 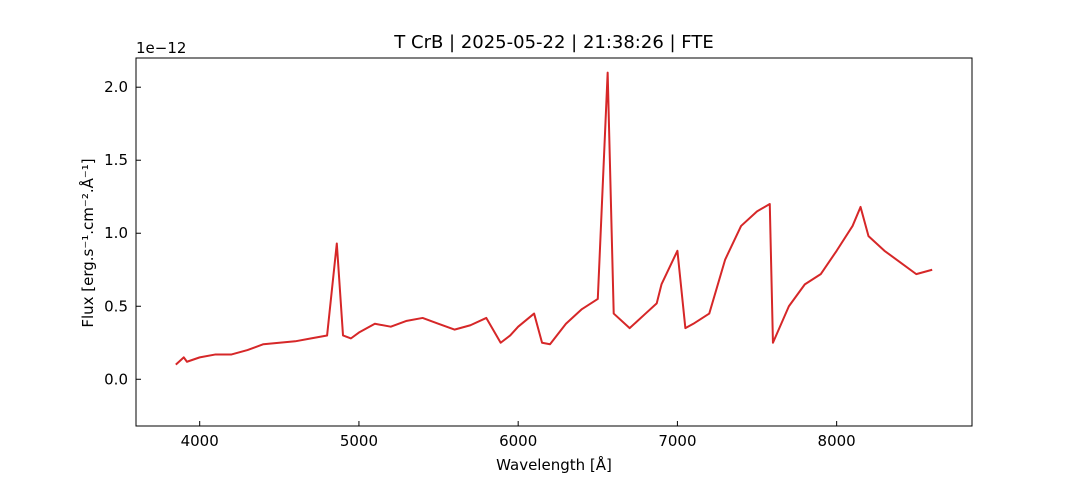 What do you see at coordinates (677, 441) in the screenshot?
I see `x-tick-label: 7000` at bounding box center [677, 441].